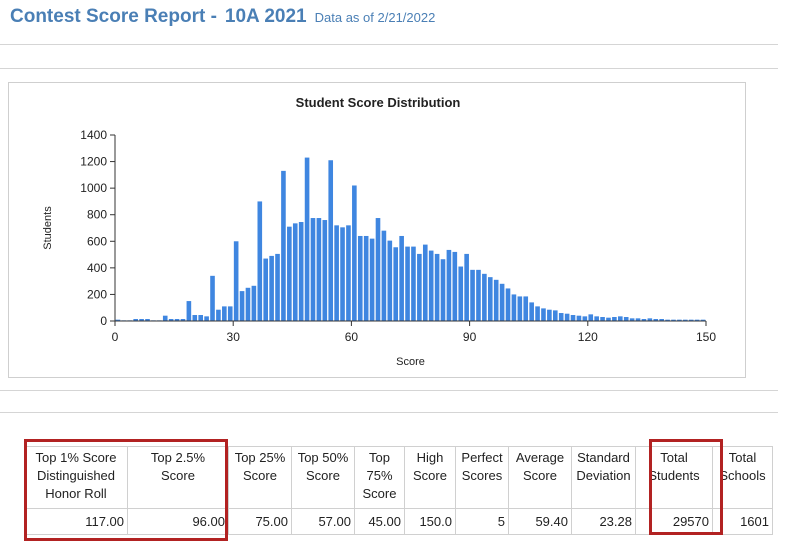  I want to click on stats-value-top-1pct: 117.00, so click(76, 521).